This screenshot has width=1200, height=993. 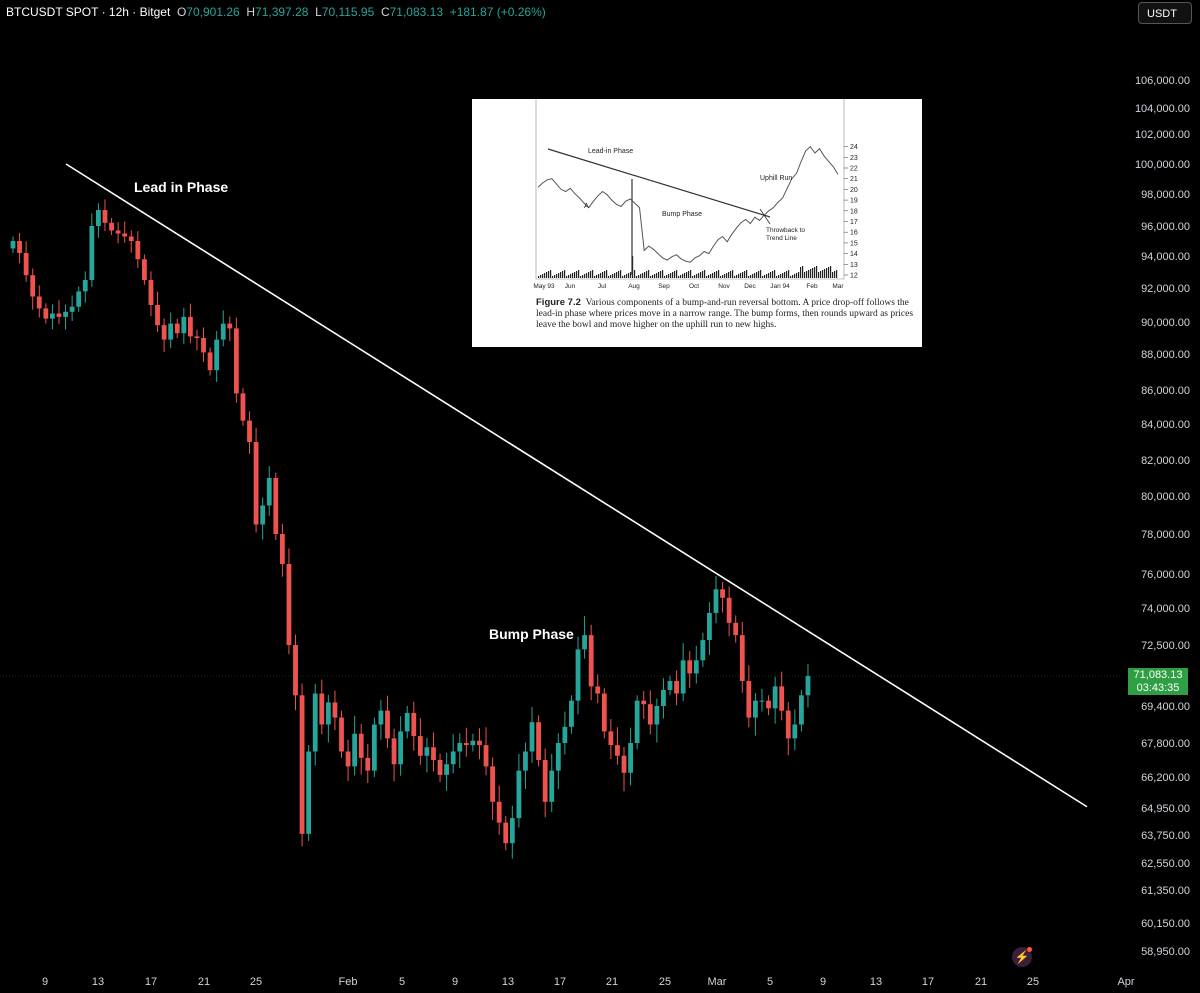 What do you see at coordinates (854, 169) in the screenshot?
I see `inset-price-tick-label: 22` at bounding box center [854, 169].